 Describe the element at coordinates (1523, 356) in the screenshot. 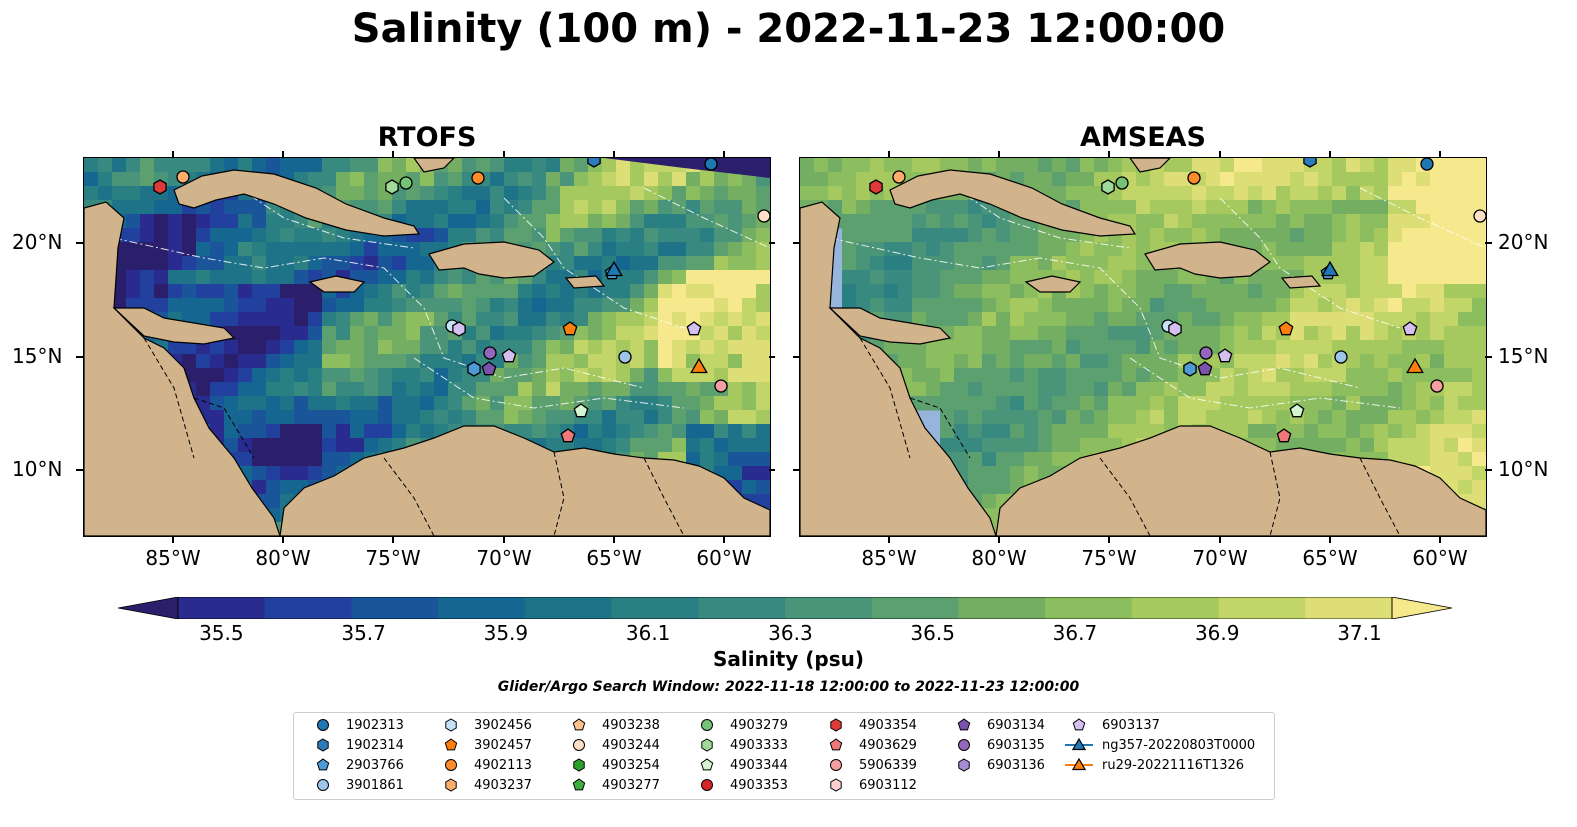

I see `lat-tick-label-right-1: 15°N` at that location.